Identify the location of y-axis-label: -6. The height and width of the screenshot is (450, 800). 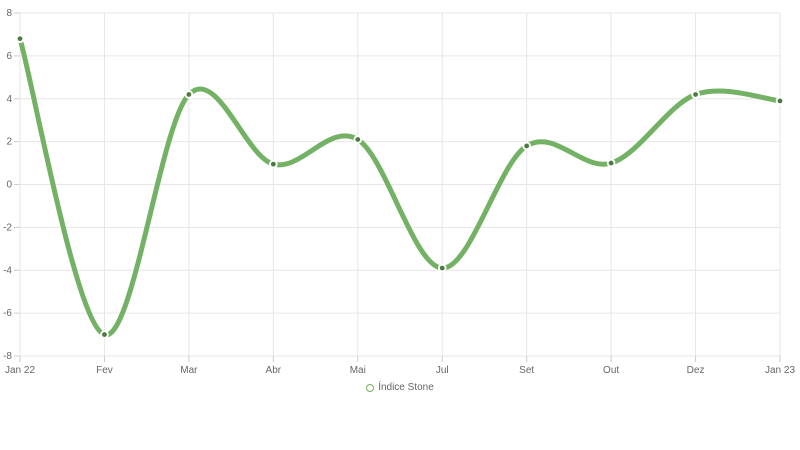
(7, 313).